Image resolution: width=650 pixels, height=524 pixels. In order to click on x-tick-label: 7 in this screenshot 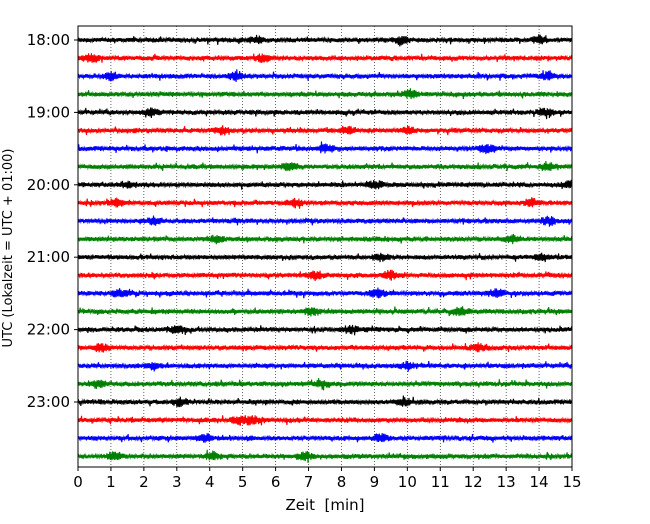, I will do `click(309, 482)`.